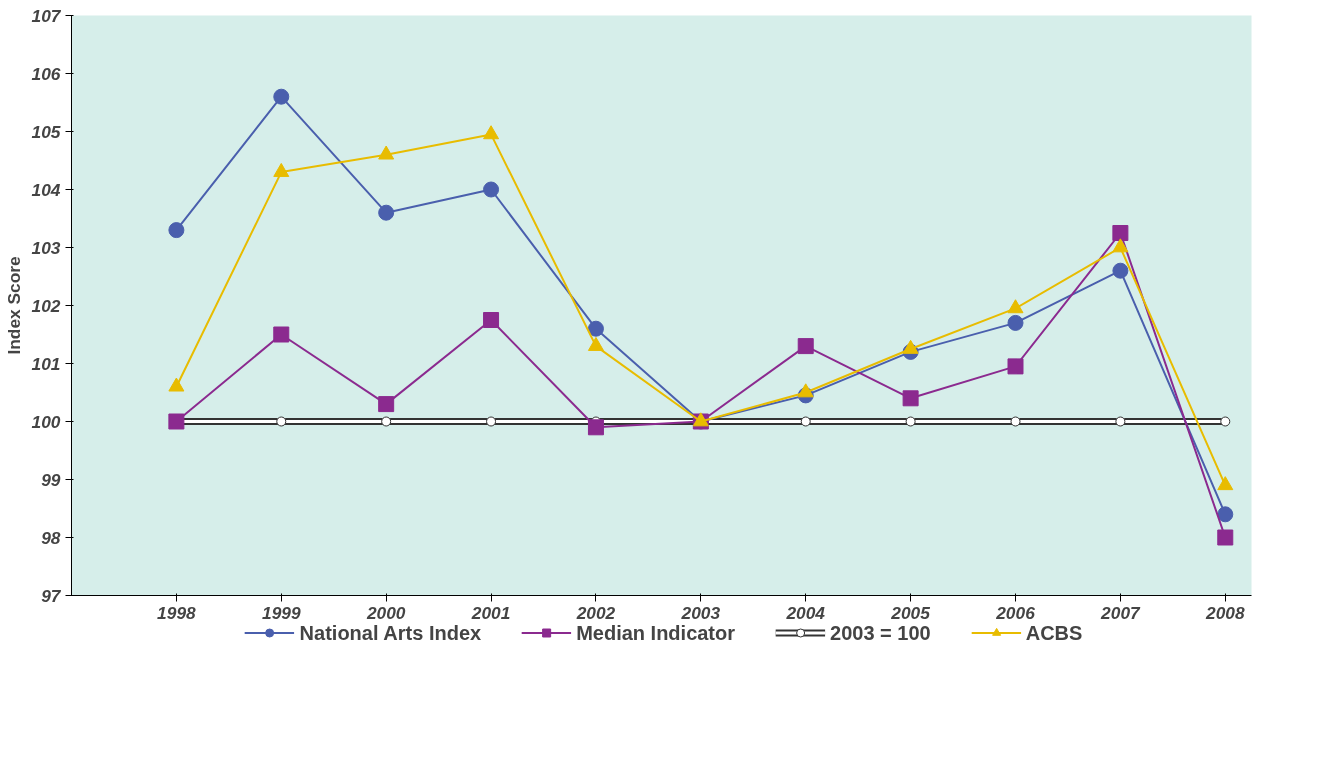  I want to click on y-tick-label: 98, so click(51, 537).